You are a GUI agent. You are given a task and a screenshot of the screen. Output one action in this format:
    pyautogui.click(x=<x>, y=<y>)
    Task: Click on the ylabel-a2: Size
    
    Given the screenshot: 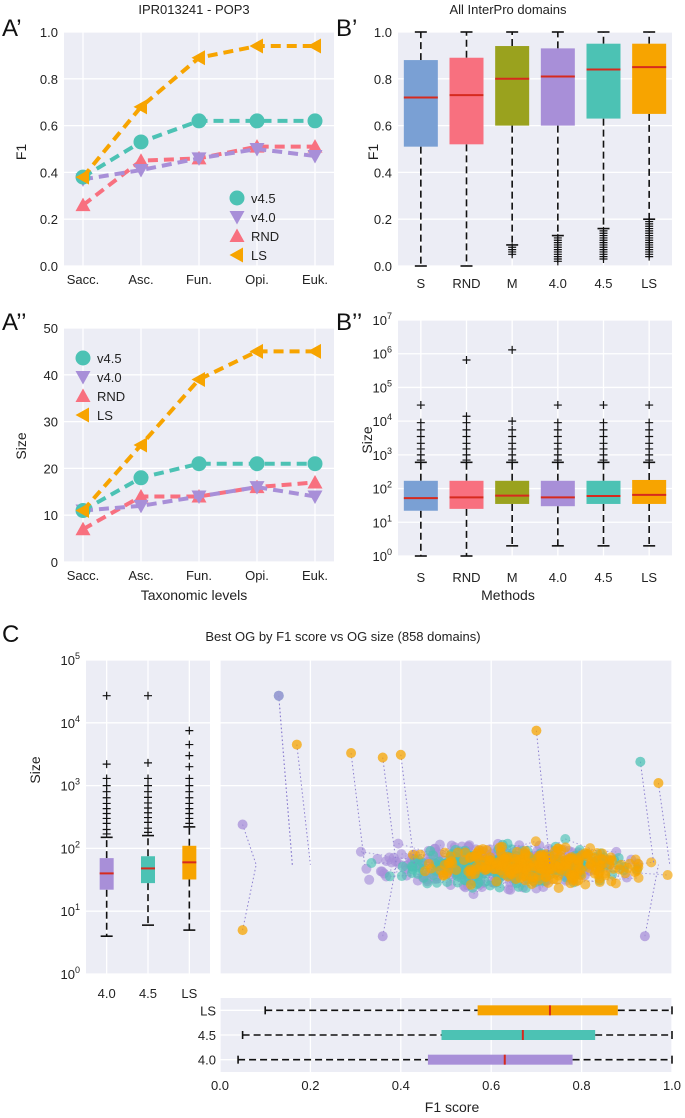 What is the action you would take?
    pyautogui.click(x=21, y=445)
    